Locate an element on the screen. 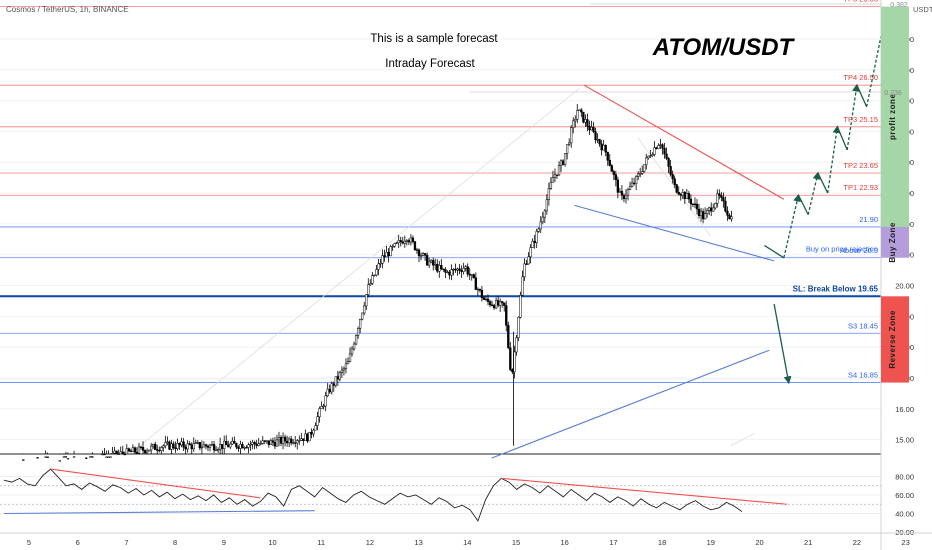  zone-label: Buy Zone is located at coordinates (892, 242).